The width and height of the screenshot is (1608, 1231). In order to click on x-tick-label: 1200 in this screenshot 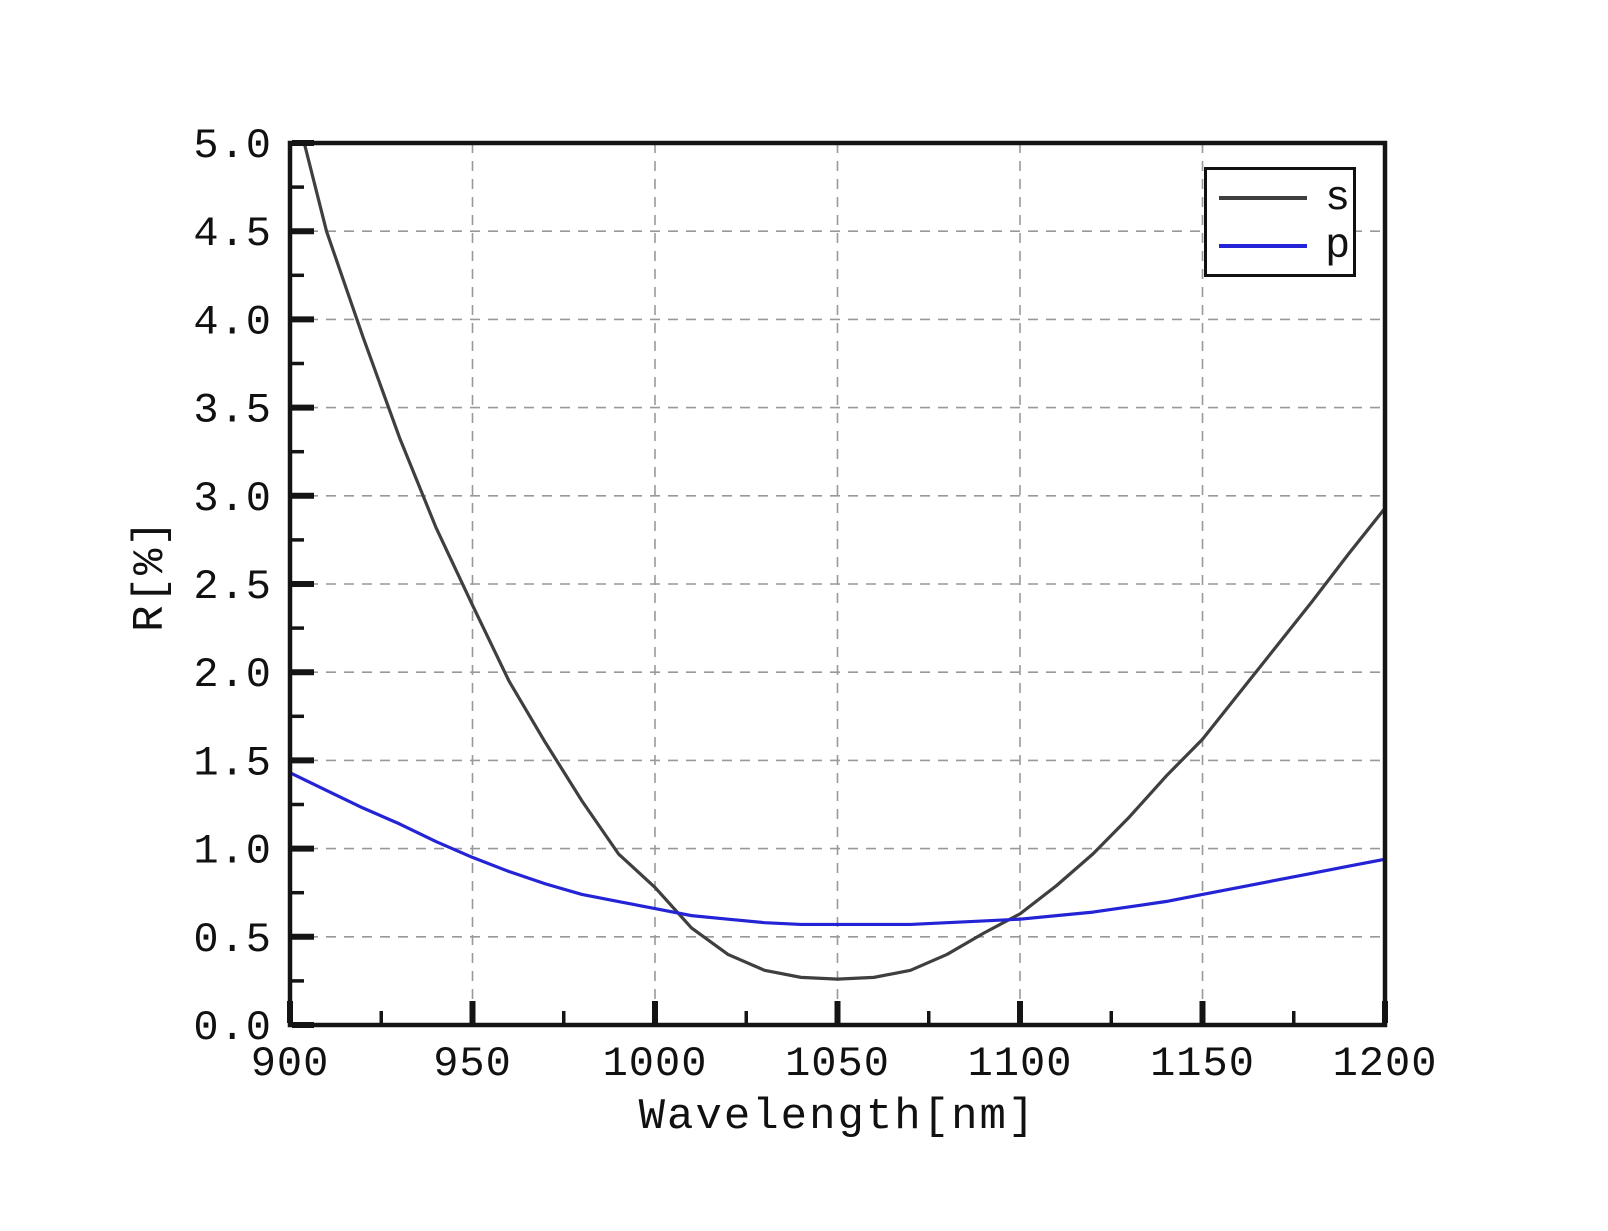, I will do `click(1385, 1064)`.